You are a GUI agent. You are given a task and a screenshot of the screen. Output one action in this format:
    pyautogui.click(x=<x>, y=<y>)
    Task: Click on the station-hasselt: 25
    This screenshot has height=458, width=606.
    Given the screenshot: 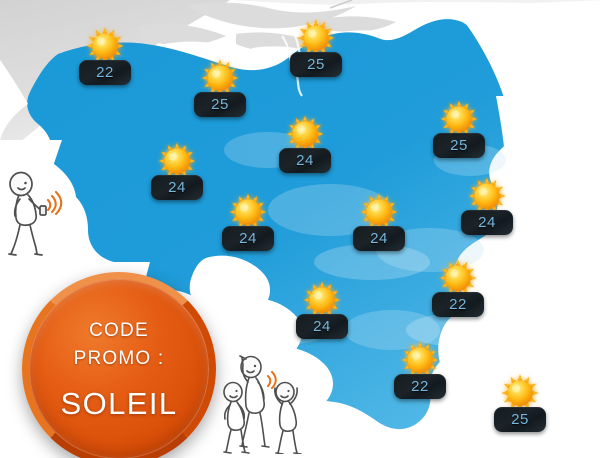 What is the action you would take?
    pyautogui.click(x=459, y=132)
    